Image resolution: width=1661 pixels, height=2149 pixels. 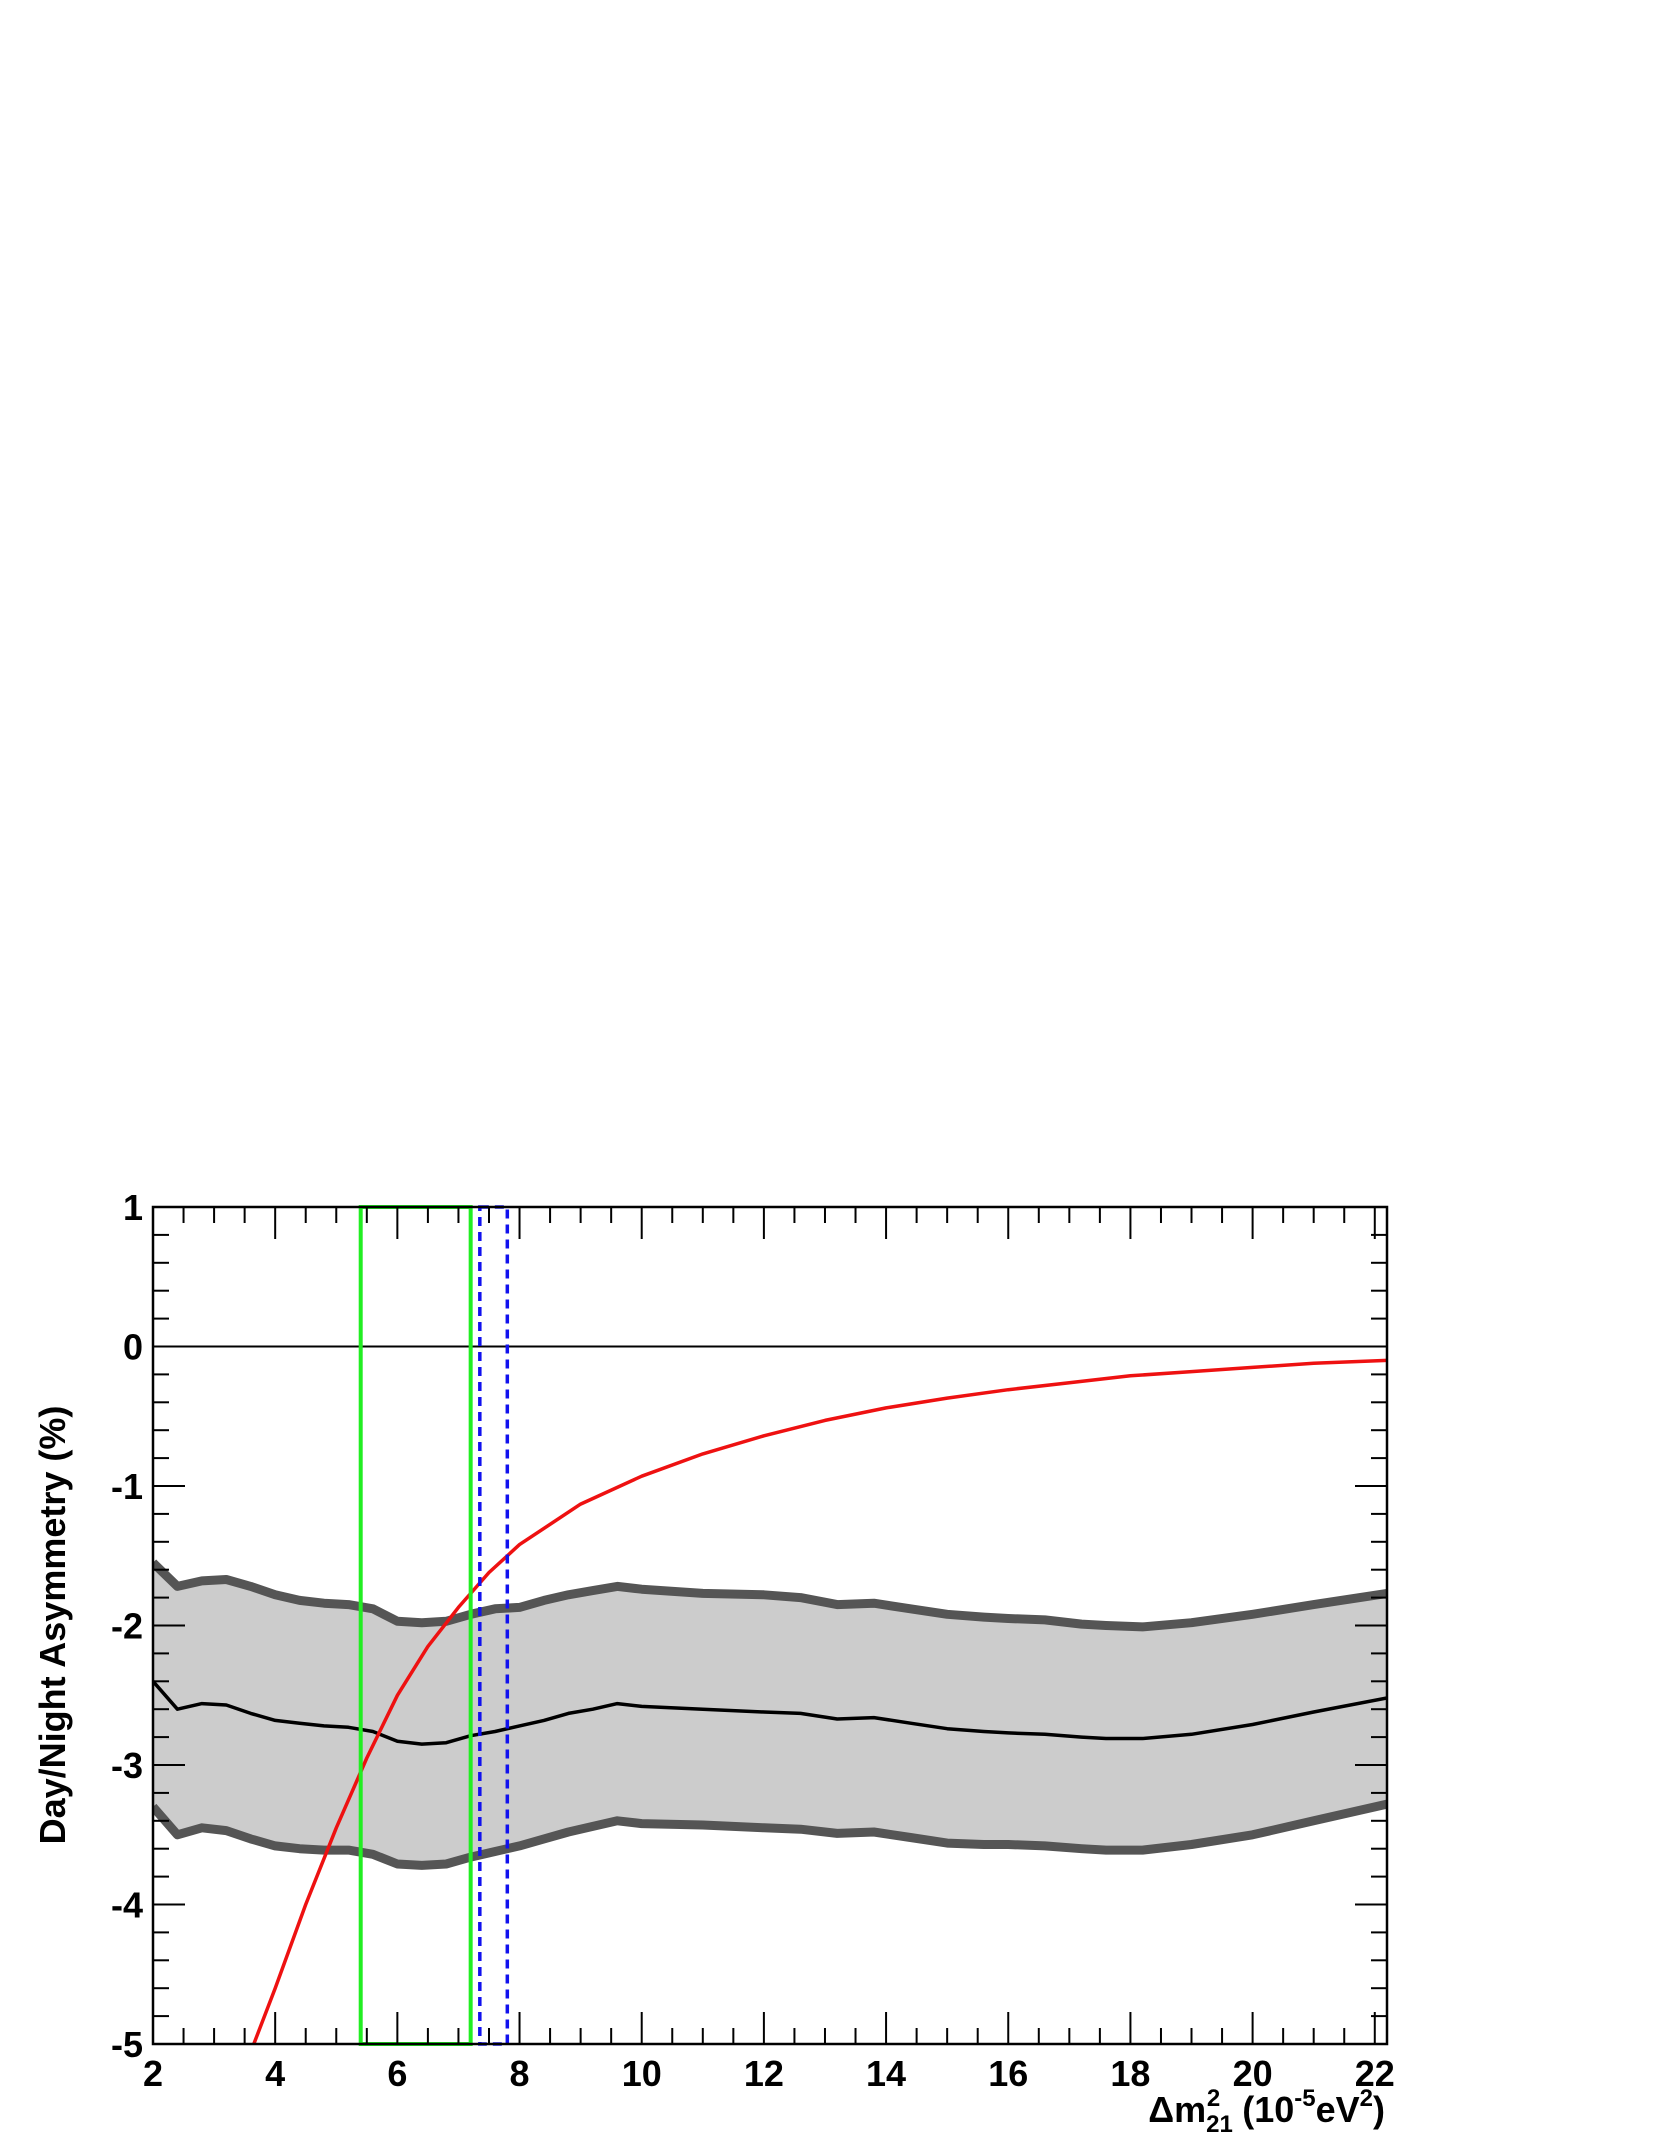 What do you see at coordinates (275, 2073) in the screenshot?
I see `x-tick-label: 4` at bounding box center [275, 2073].